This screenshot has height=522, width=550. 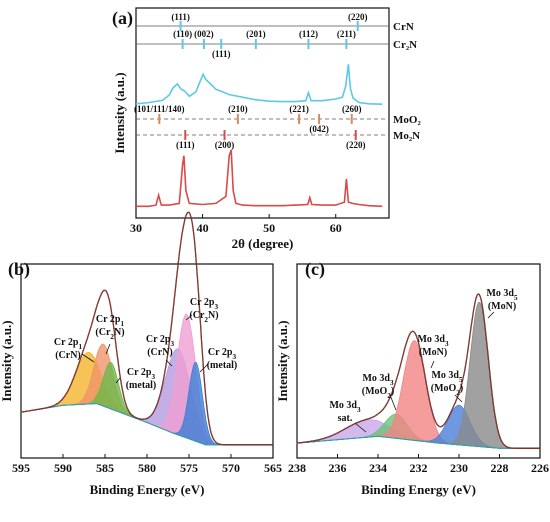 What do you see at coordinates (345, 418) in the screenshot?
I see `panel-c-annotation-line2: sat.` at bounding box center [345, 418].